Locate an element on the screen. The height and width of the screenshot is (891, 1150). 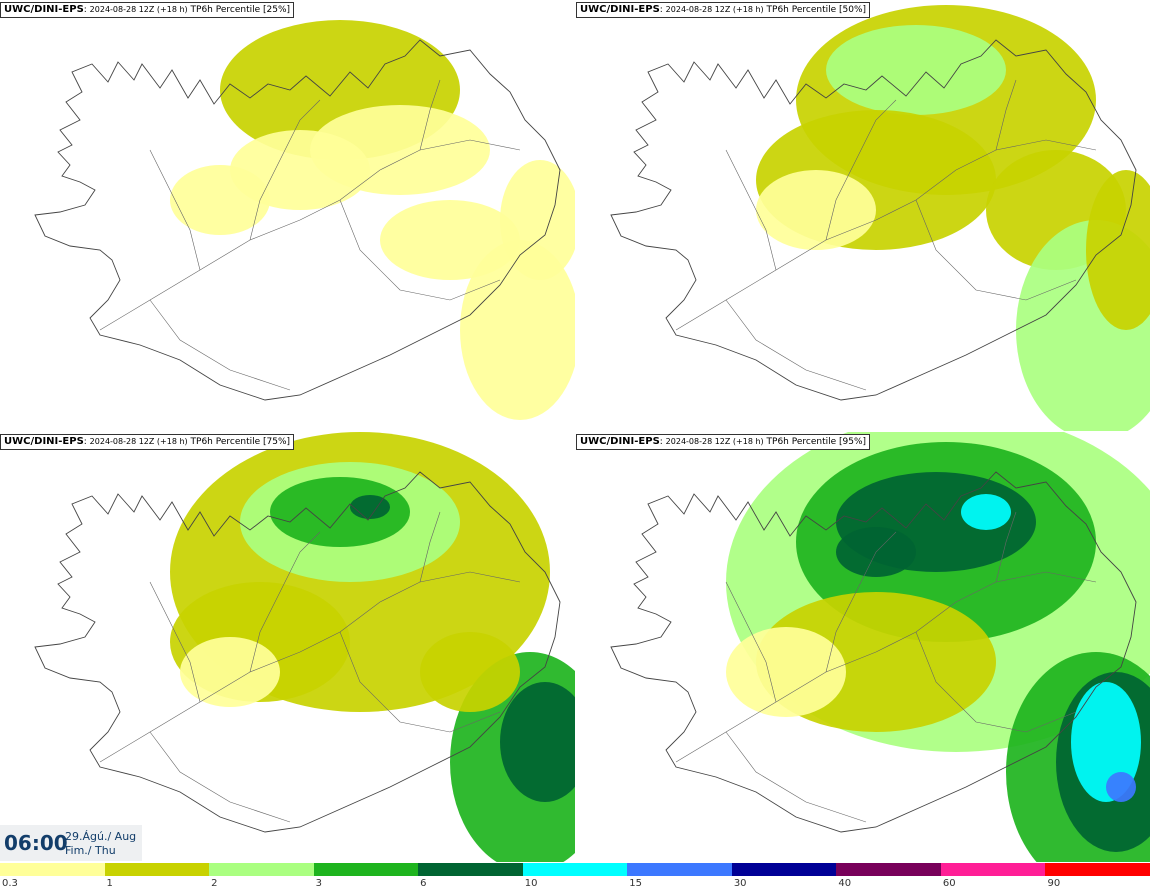
field-name: TP6h Percentile [25%] is located at coordinates (240, 10).